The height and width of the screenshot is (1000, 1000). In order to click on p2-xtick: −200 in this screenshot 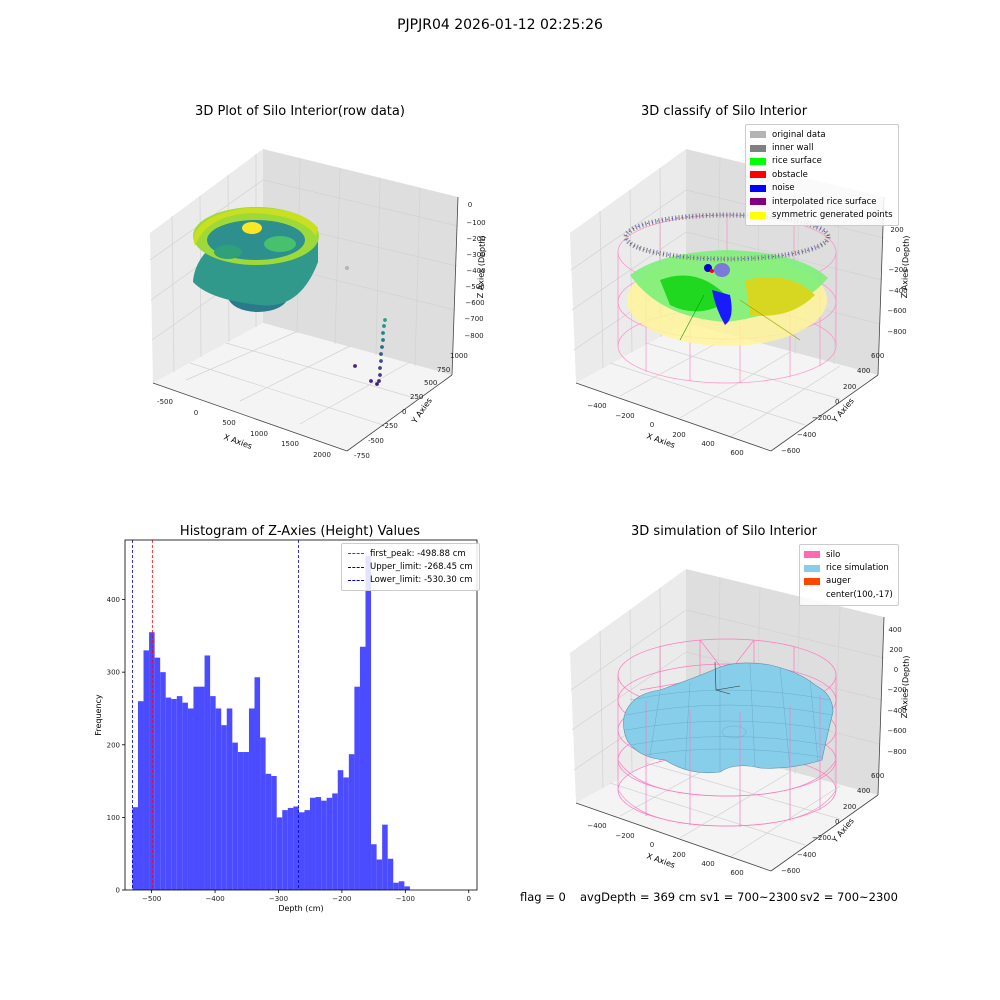, I will do `click(624, 416)`.